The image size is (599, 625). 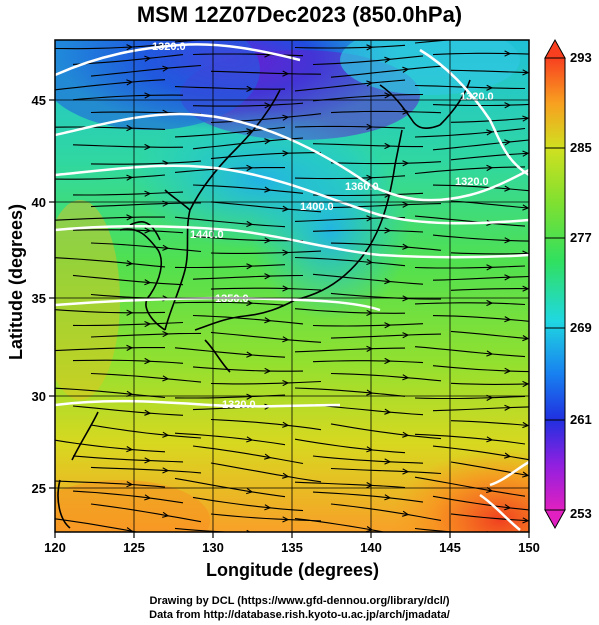 I want to click on colorbar: 293 285 277 269 261 253, so click(x=568, y=284).